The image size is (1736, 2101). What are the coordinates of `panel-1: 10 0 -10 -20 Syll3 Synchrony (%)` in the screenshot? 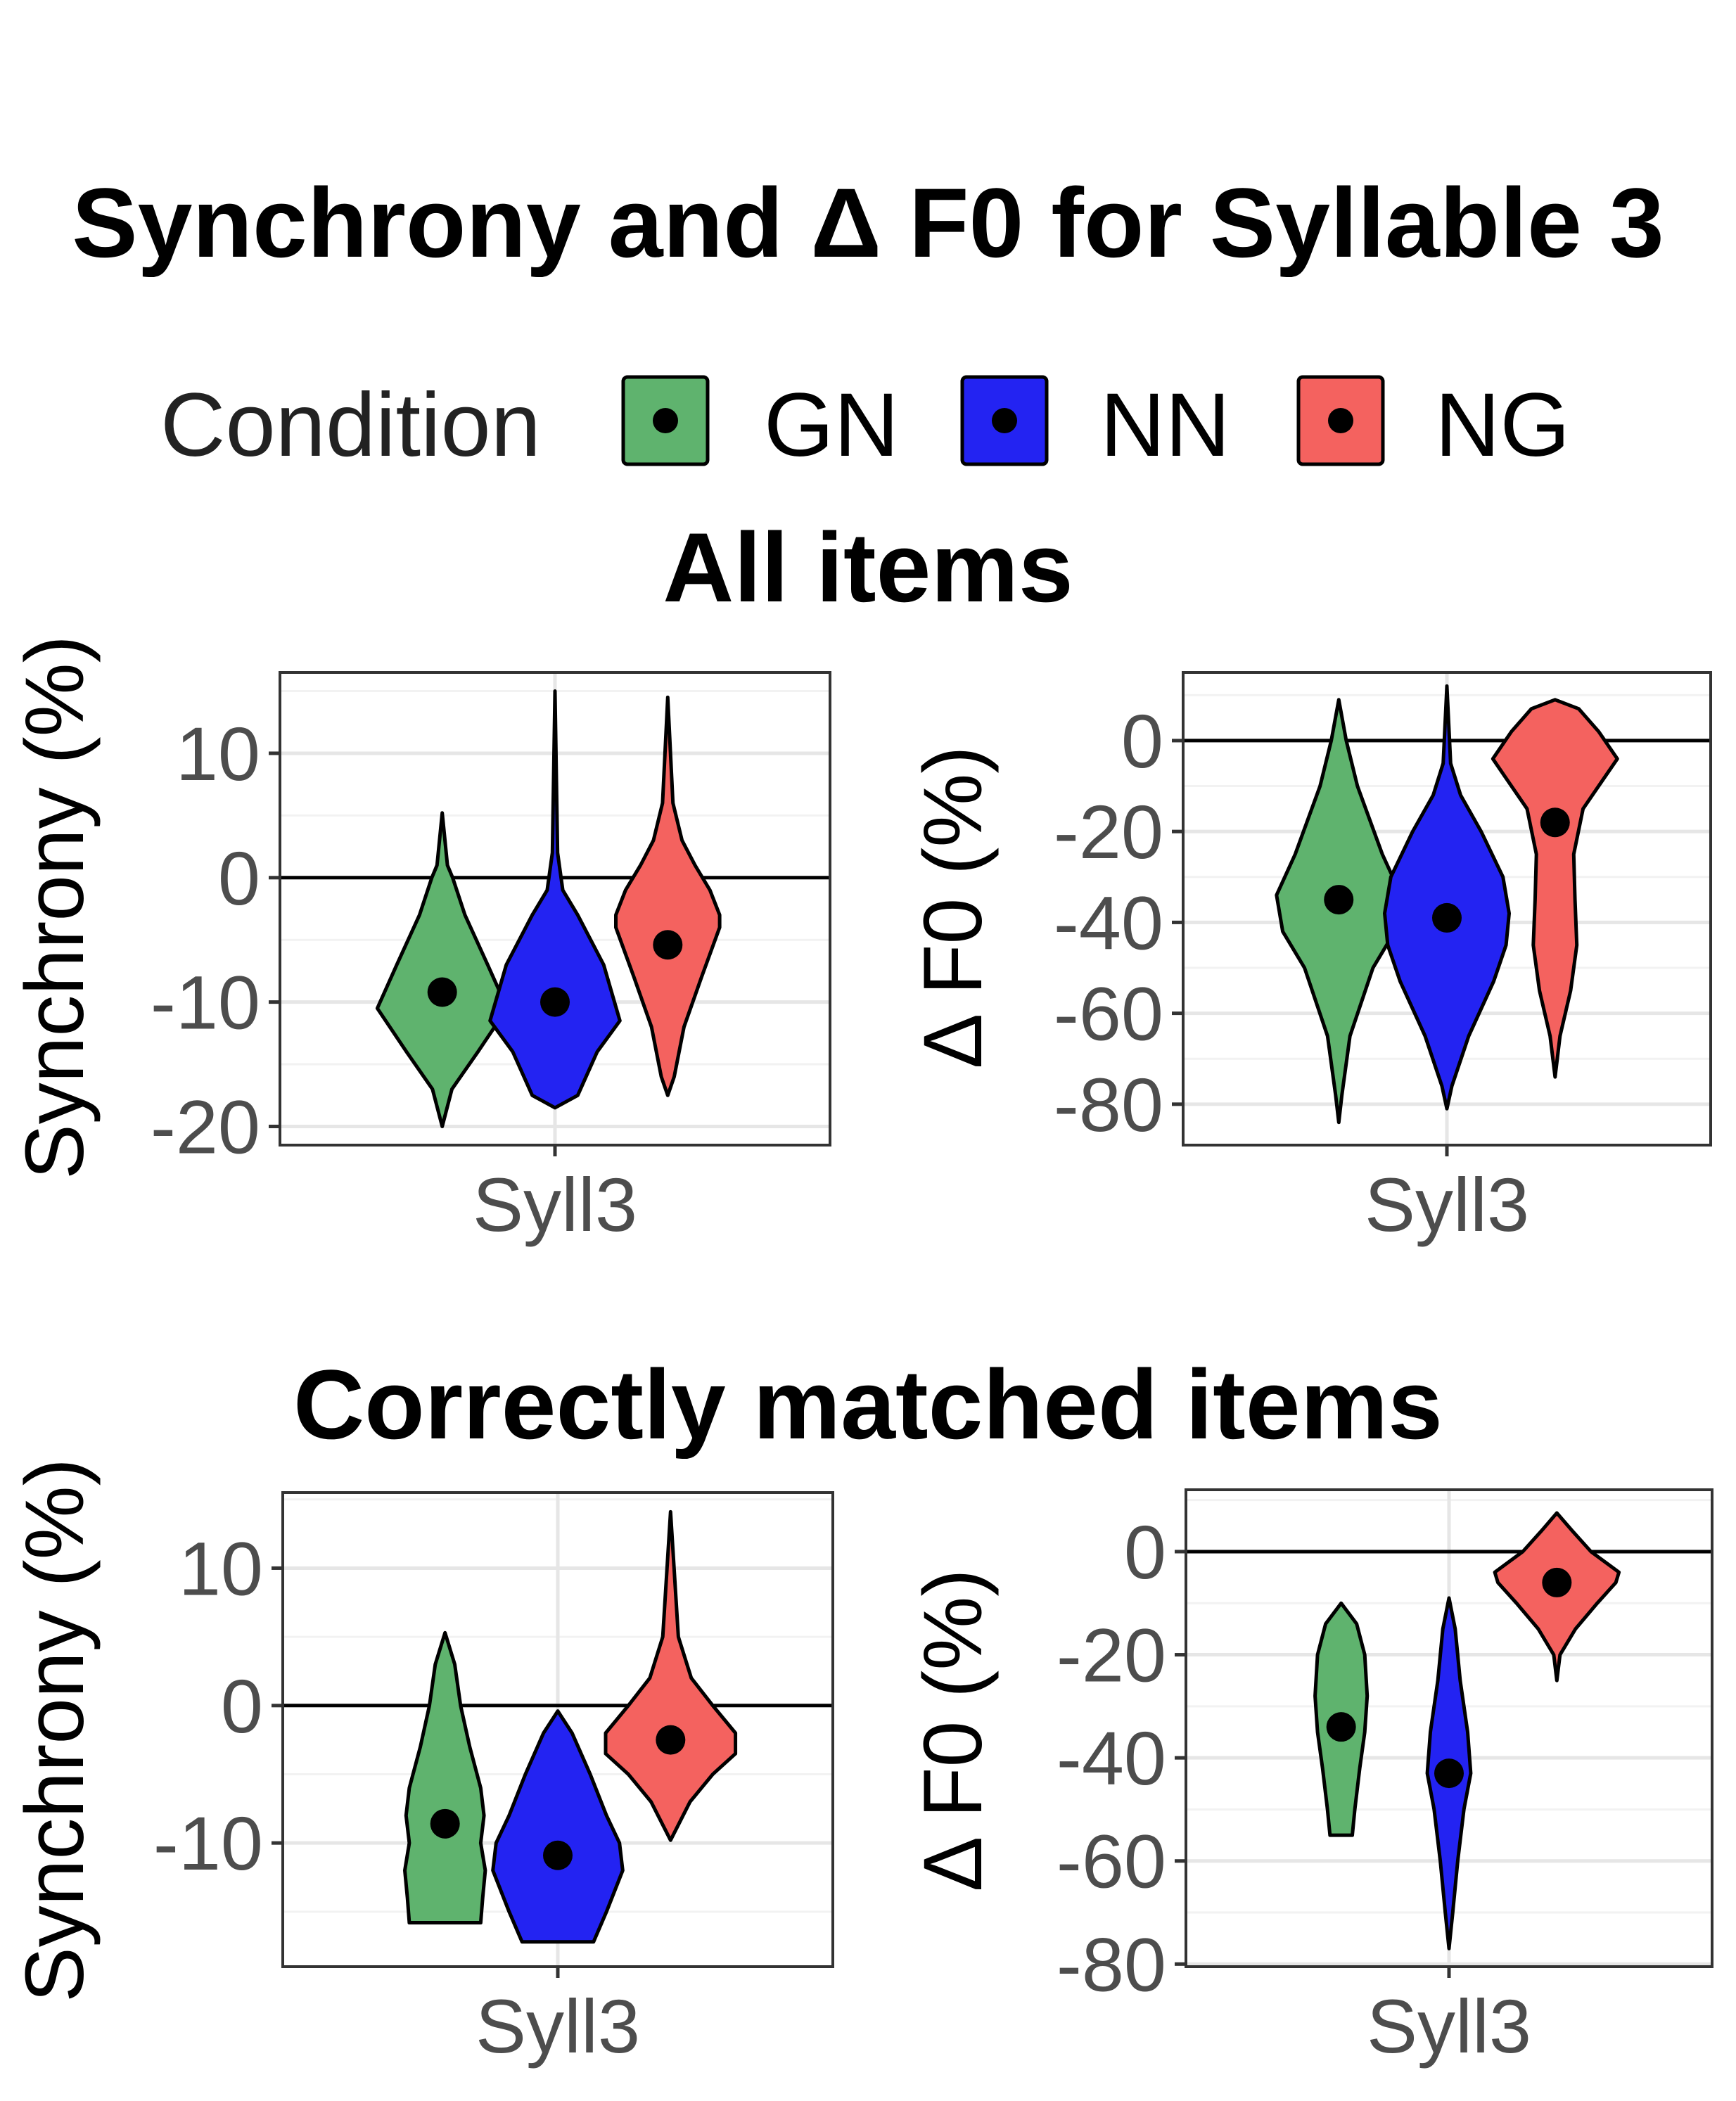 It's located at (419, 941).